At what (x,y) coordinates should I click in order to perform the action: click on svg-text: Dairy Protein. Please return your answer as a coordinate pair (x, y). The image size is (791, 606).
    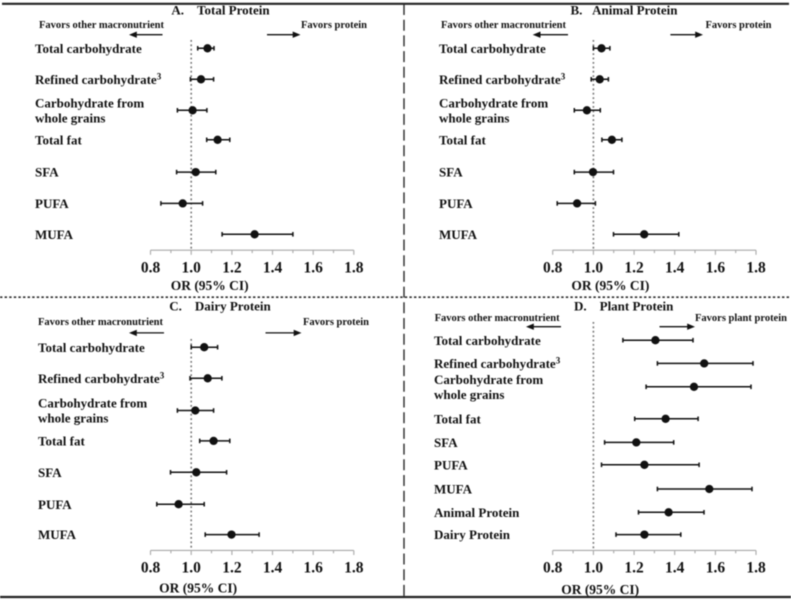
    Looking at the image, I should click on (472, 534).